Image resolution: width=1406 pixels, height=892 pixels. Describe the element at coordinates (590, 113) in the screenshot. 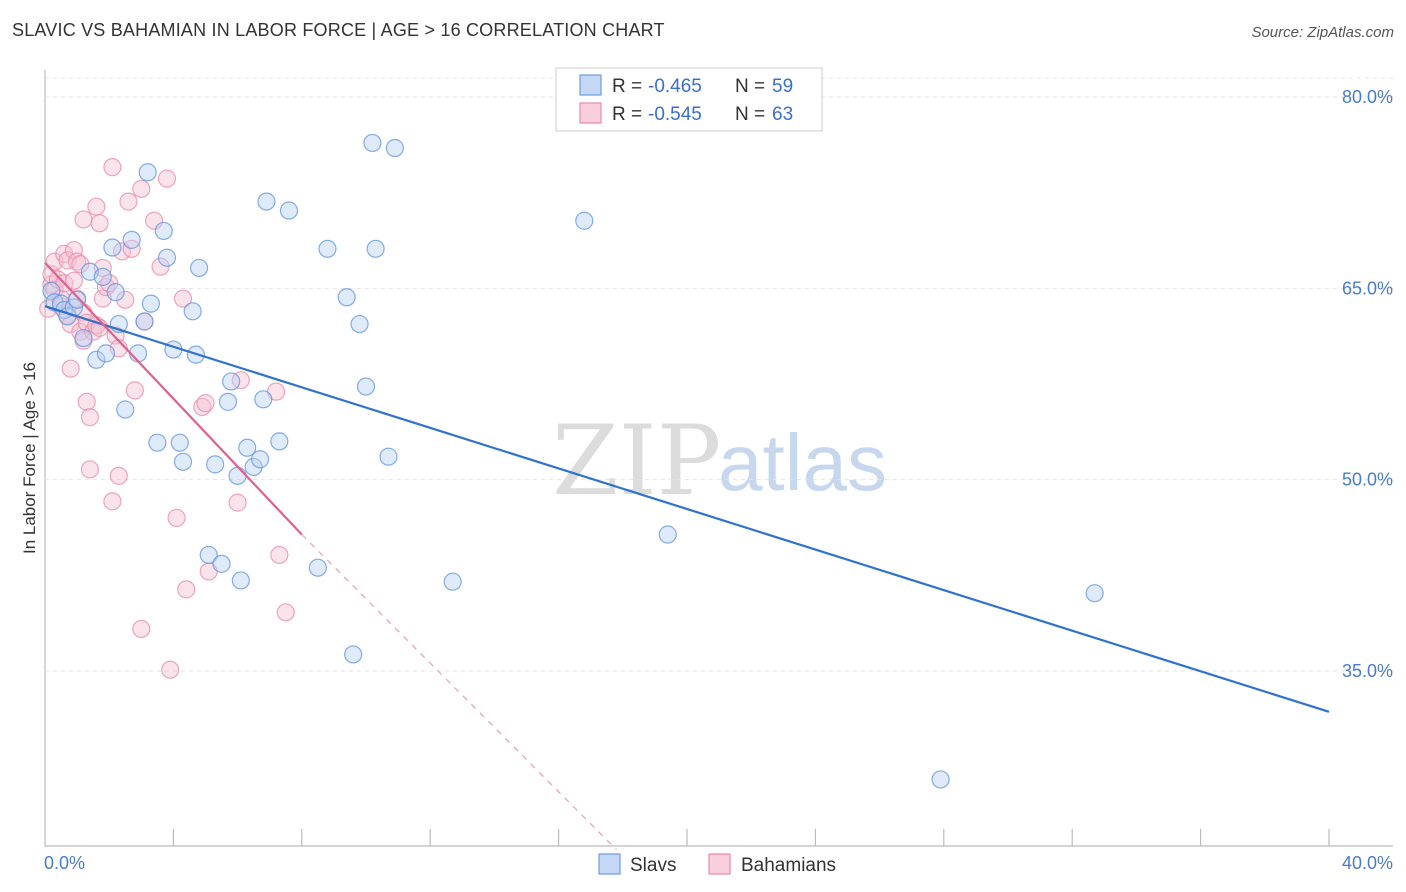

I see `legend-swatch-bahamians` at that location.